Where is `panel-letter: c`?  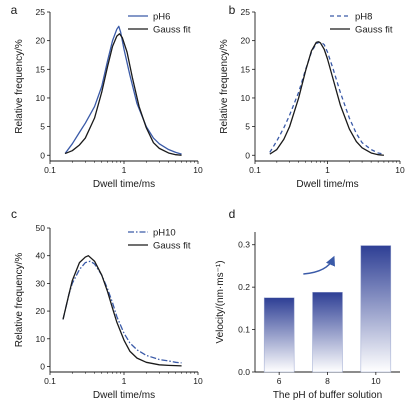 panel-letter: c is located at coordinates (14, 214).